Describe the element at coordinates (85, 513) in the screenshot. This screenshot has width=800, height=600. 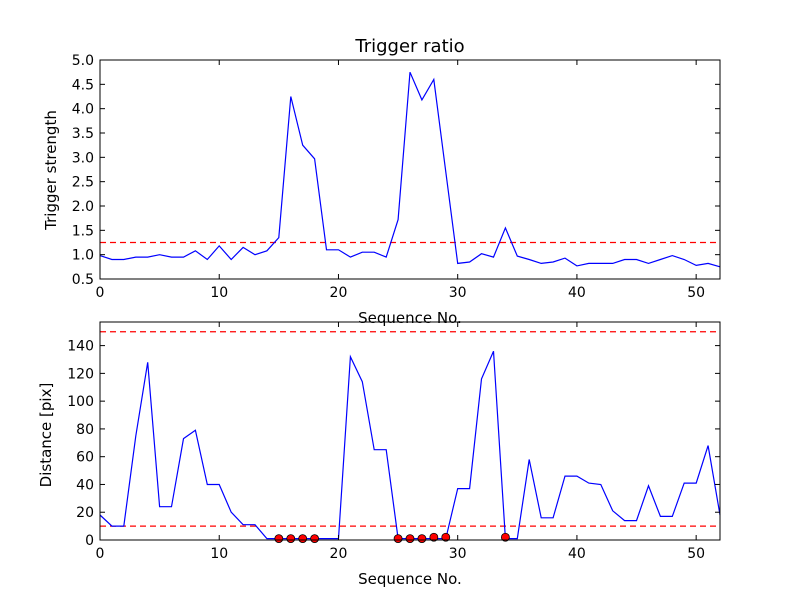
I see `y-tick-label: 20` at that location.